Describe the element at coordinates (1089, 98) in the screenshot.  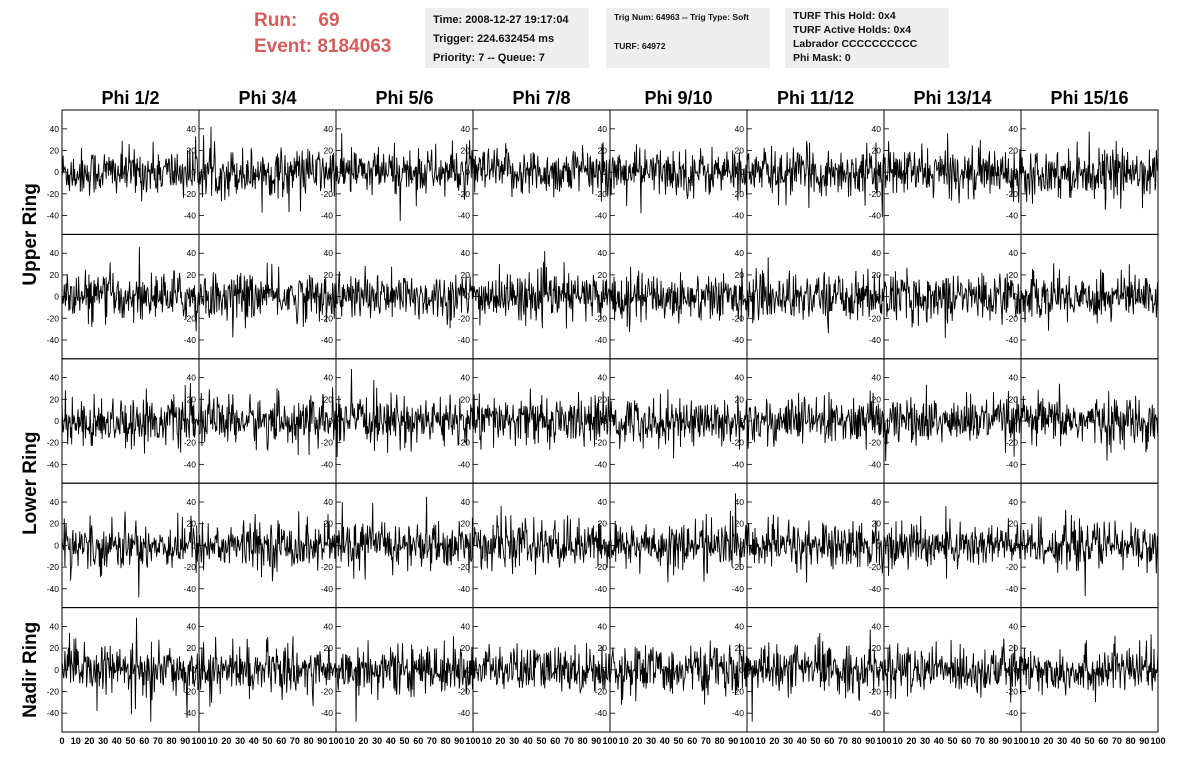
I see `column-header: Phi 15/16` at that location.